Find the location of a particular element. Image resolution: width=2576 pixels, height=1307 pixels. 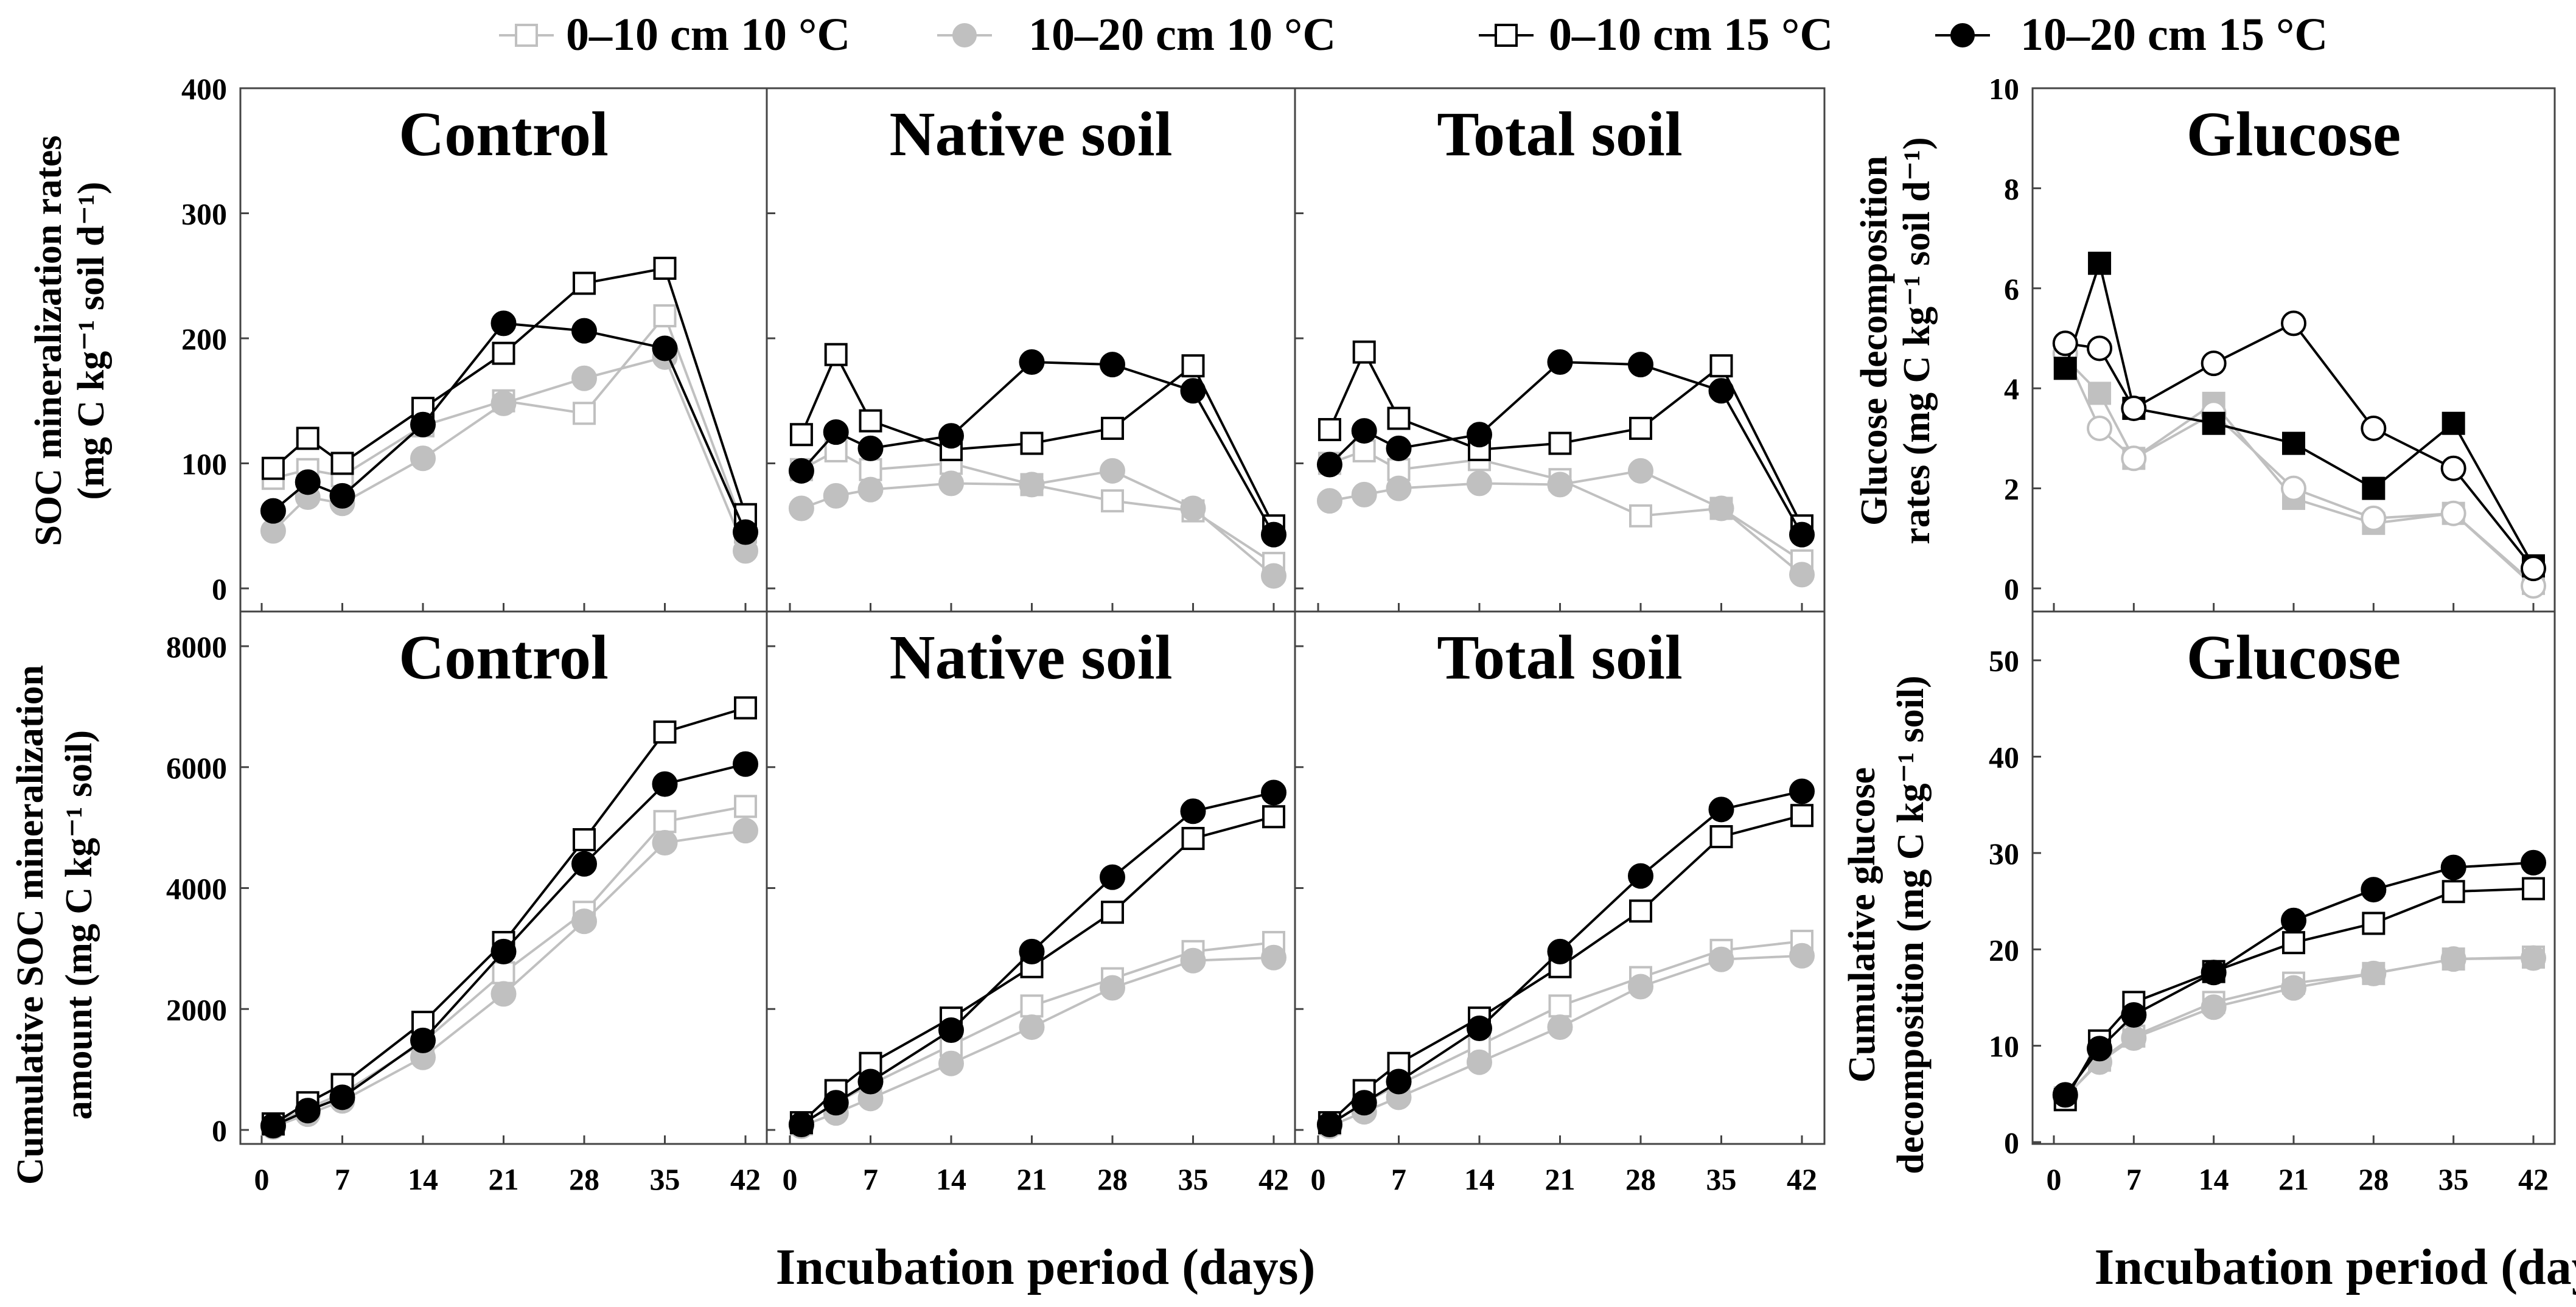

panel-title: Total soil is located at coordinates (1560, 657).